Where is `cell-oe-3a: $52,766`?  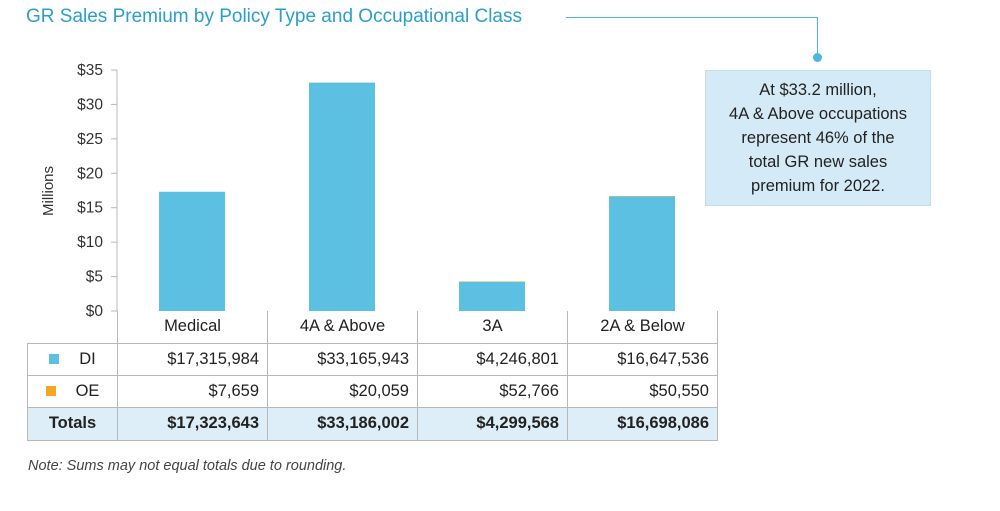
cell-oe-3a: $52,766 is located at coordinates (492, 391).